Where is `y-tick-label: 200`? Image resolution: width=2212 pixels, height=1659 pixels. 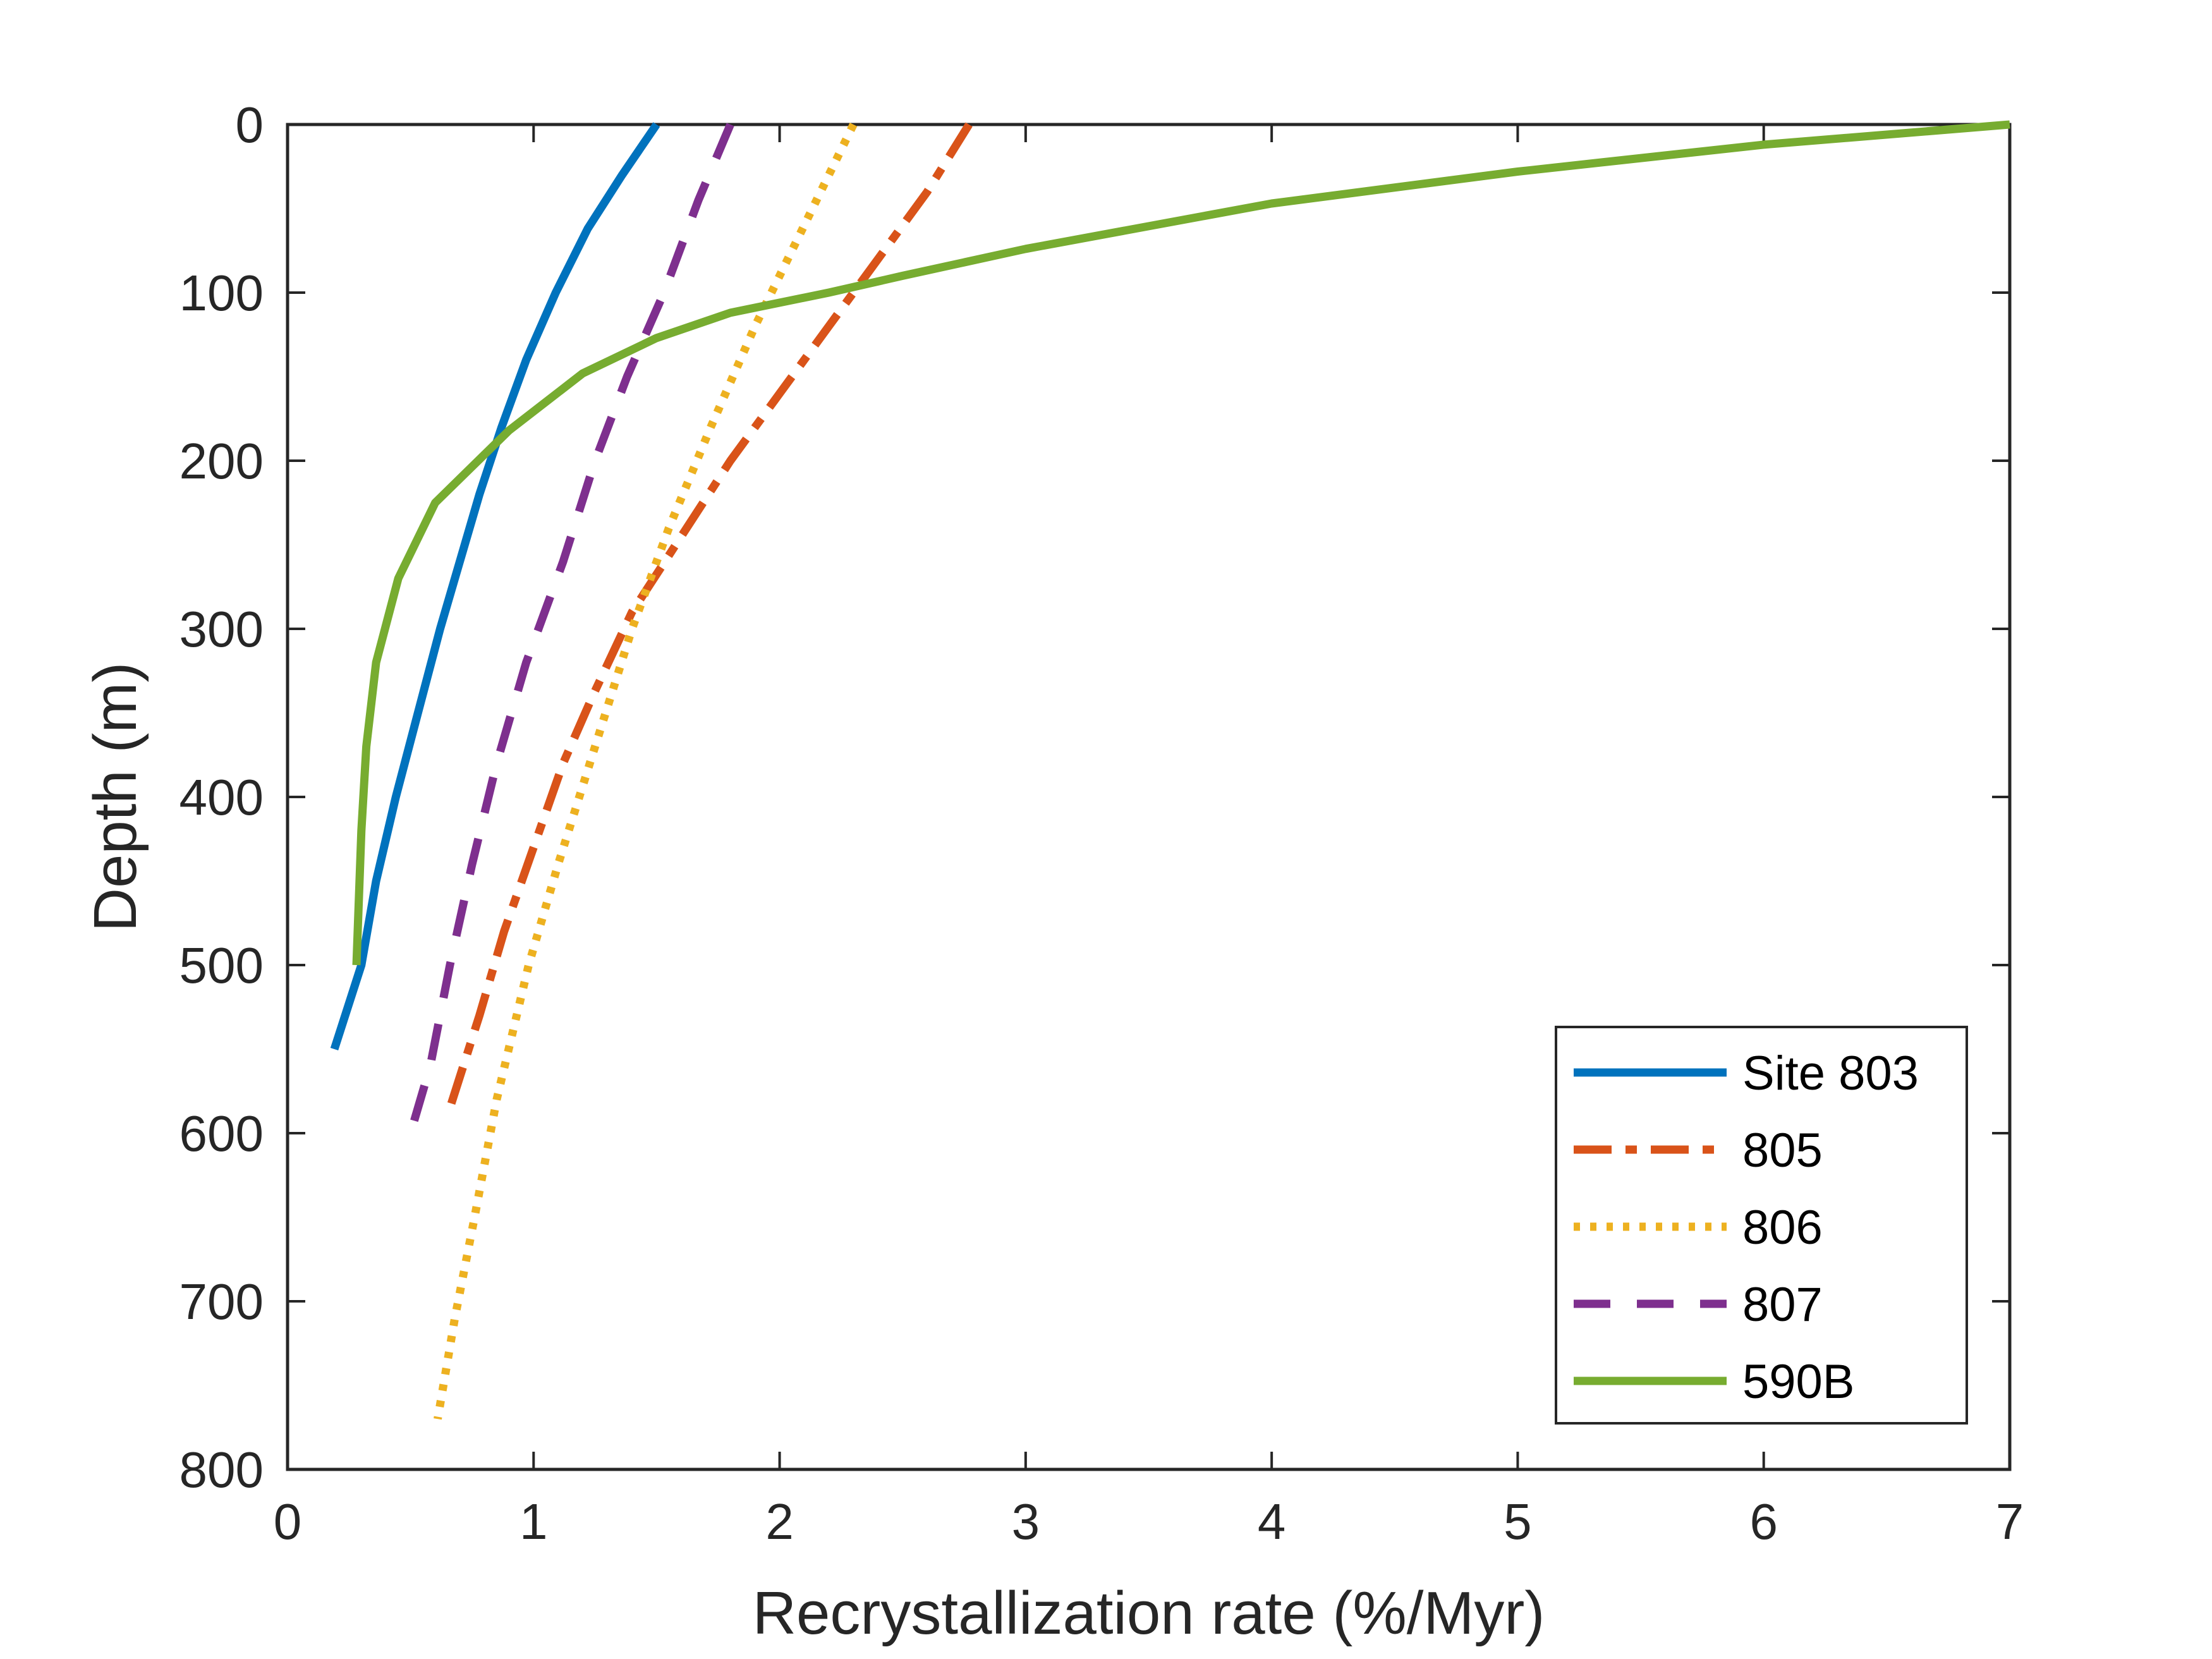
y-tick-label: 200 is located at coordinates (221, 461).